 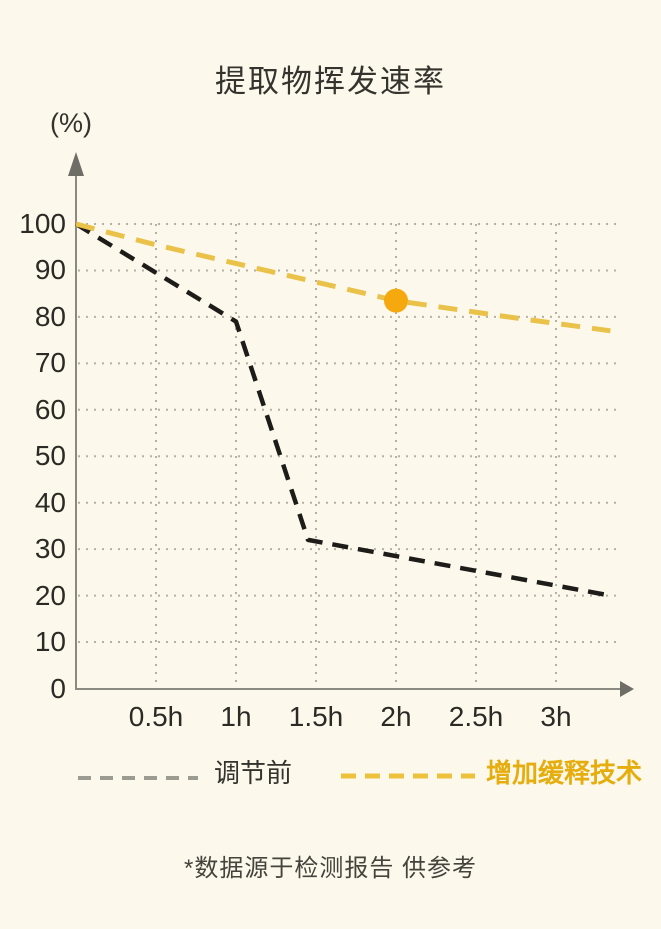 I want to click on y-axis-arrow-icon, so click(x=76, y=164).